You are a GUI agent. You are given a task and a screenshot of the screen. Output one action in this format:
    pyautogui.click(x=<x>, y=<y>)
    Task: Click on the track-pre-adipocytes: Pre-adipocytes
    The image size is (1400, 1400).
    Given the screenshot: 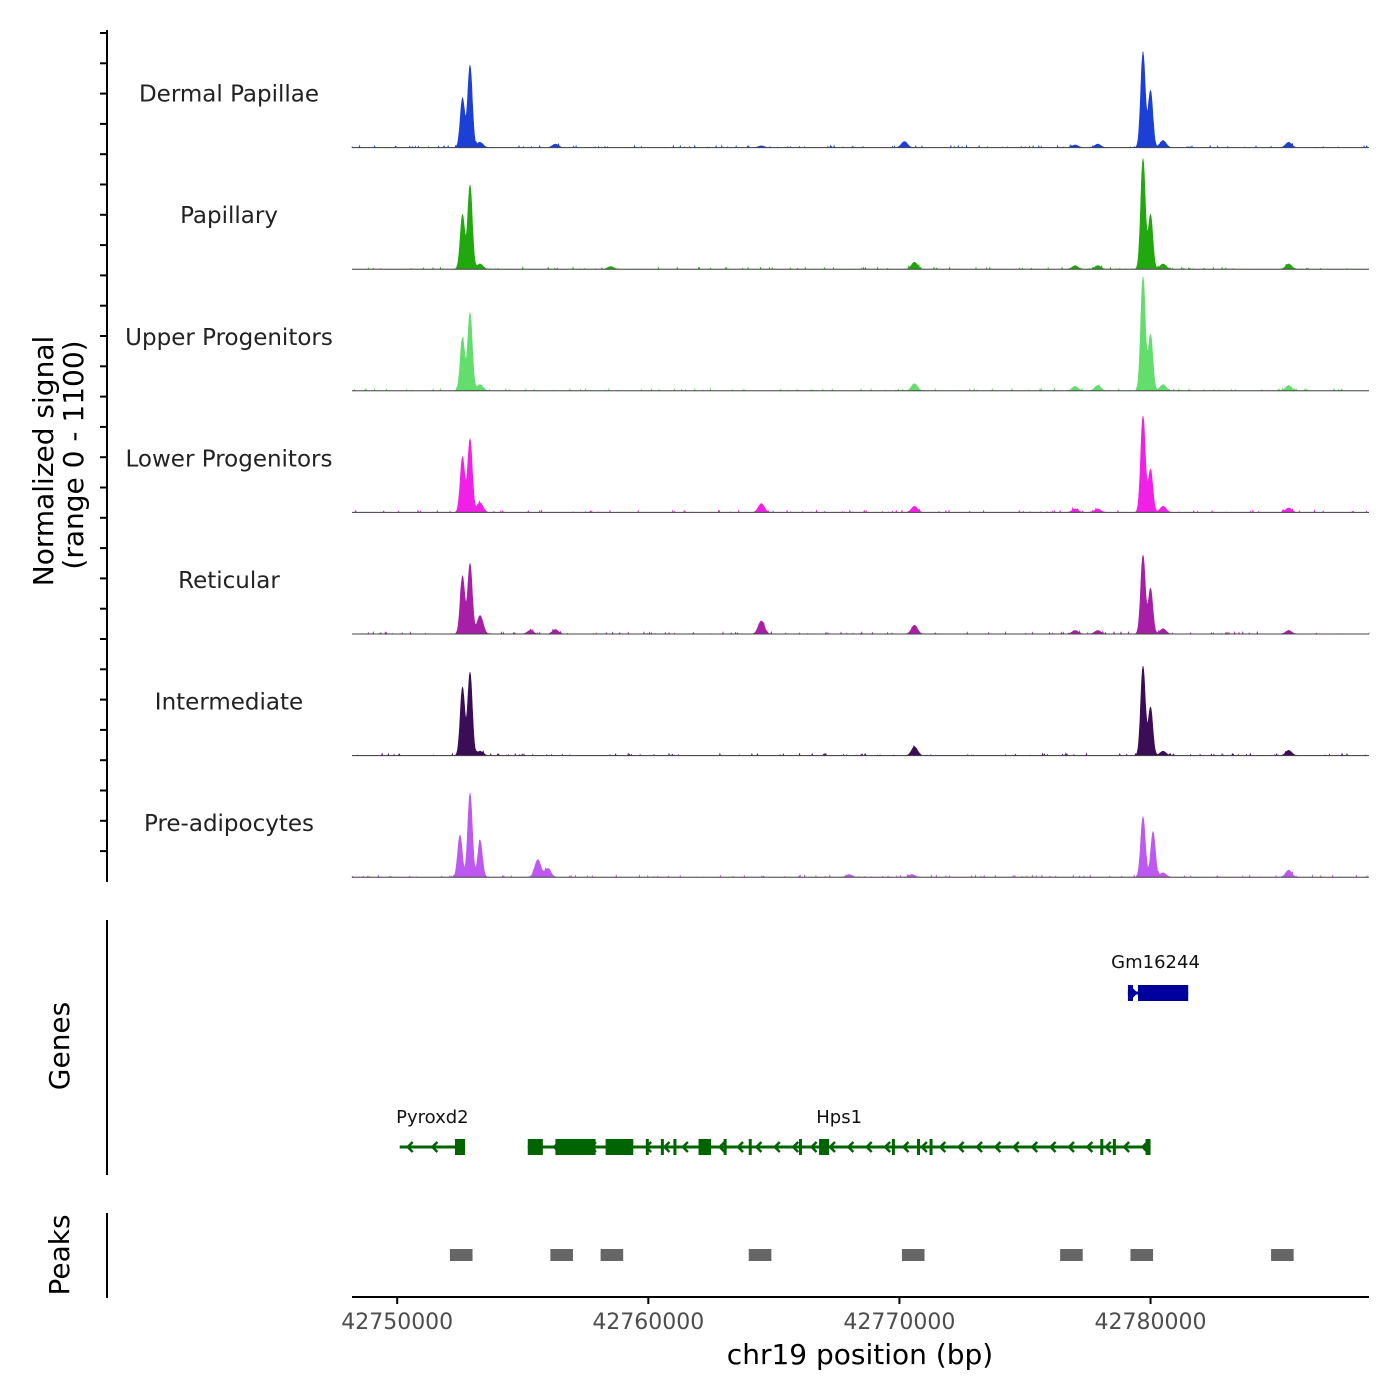 What is the action you would take?
    pyautogui.click(x=756, y=836)
    